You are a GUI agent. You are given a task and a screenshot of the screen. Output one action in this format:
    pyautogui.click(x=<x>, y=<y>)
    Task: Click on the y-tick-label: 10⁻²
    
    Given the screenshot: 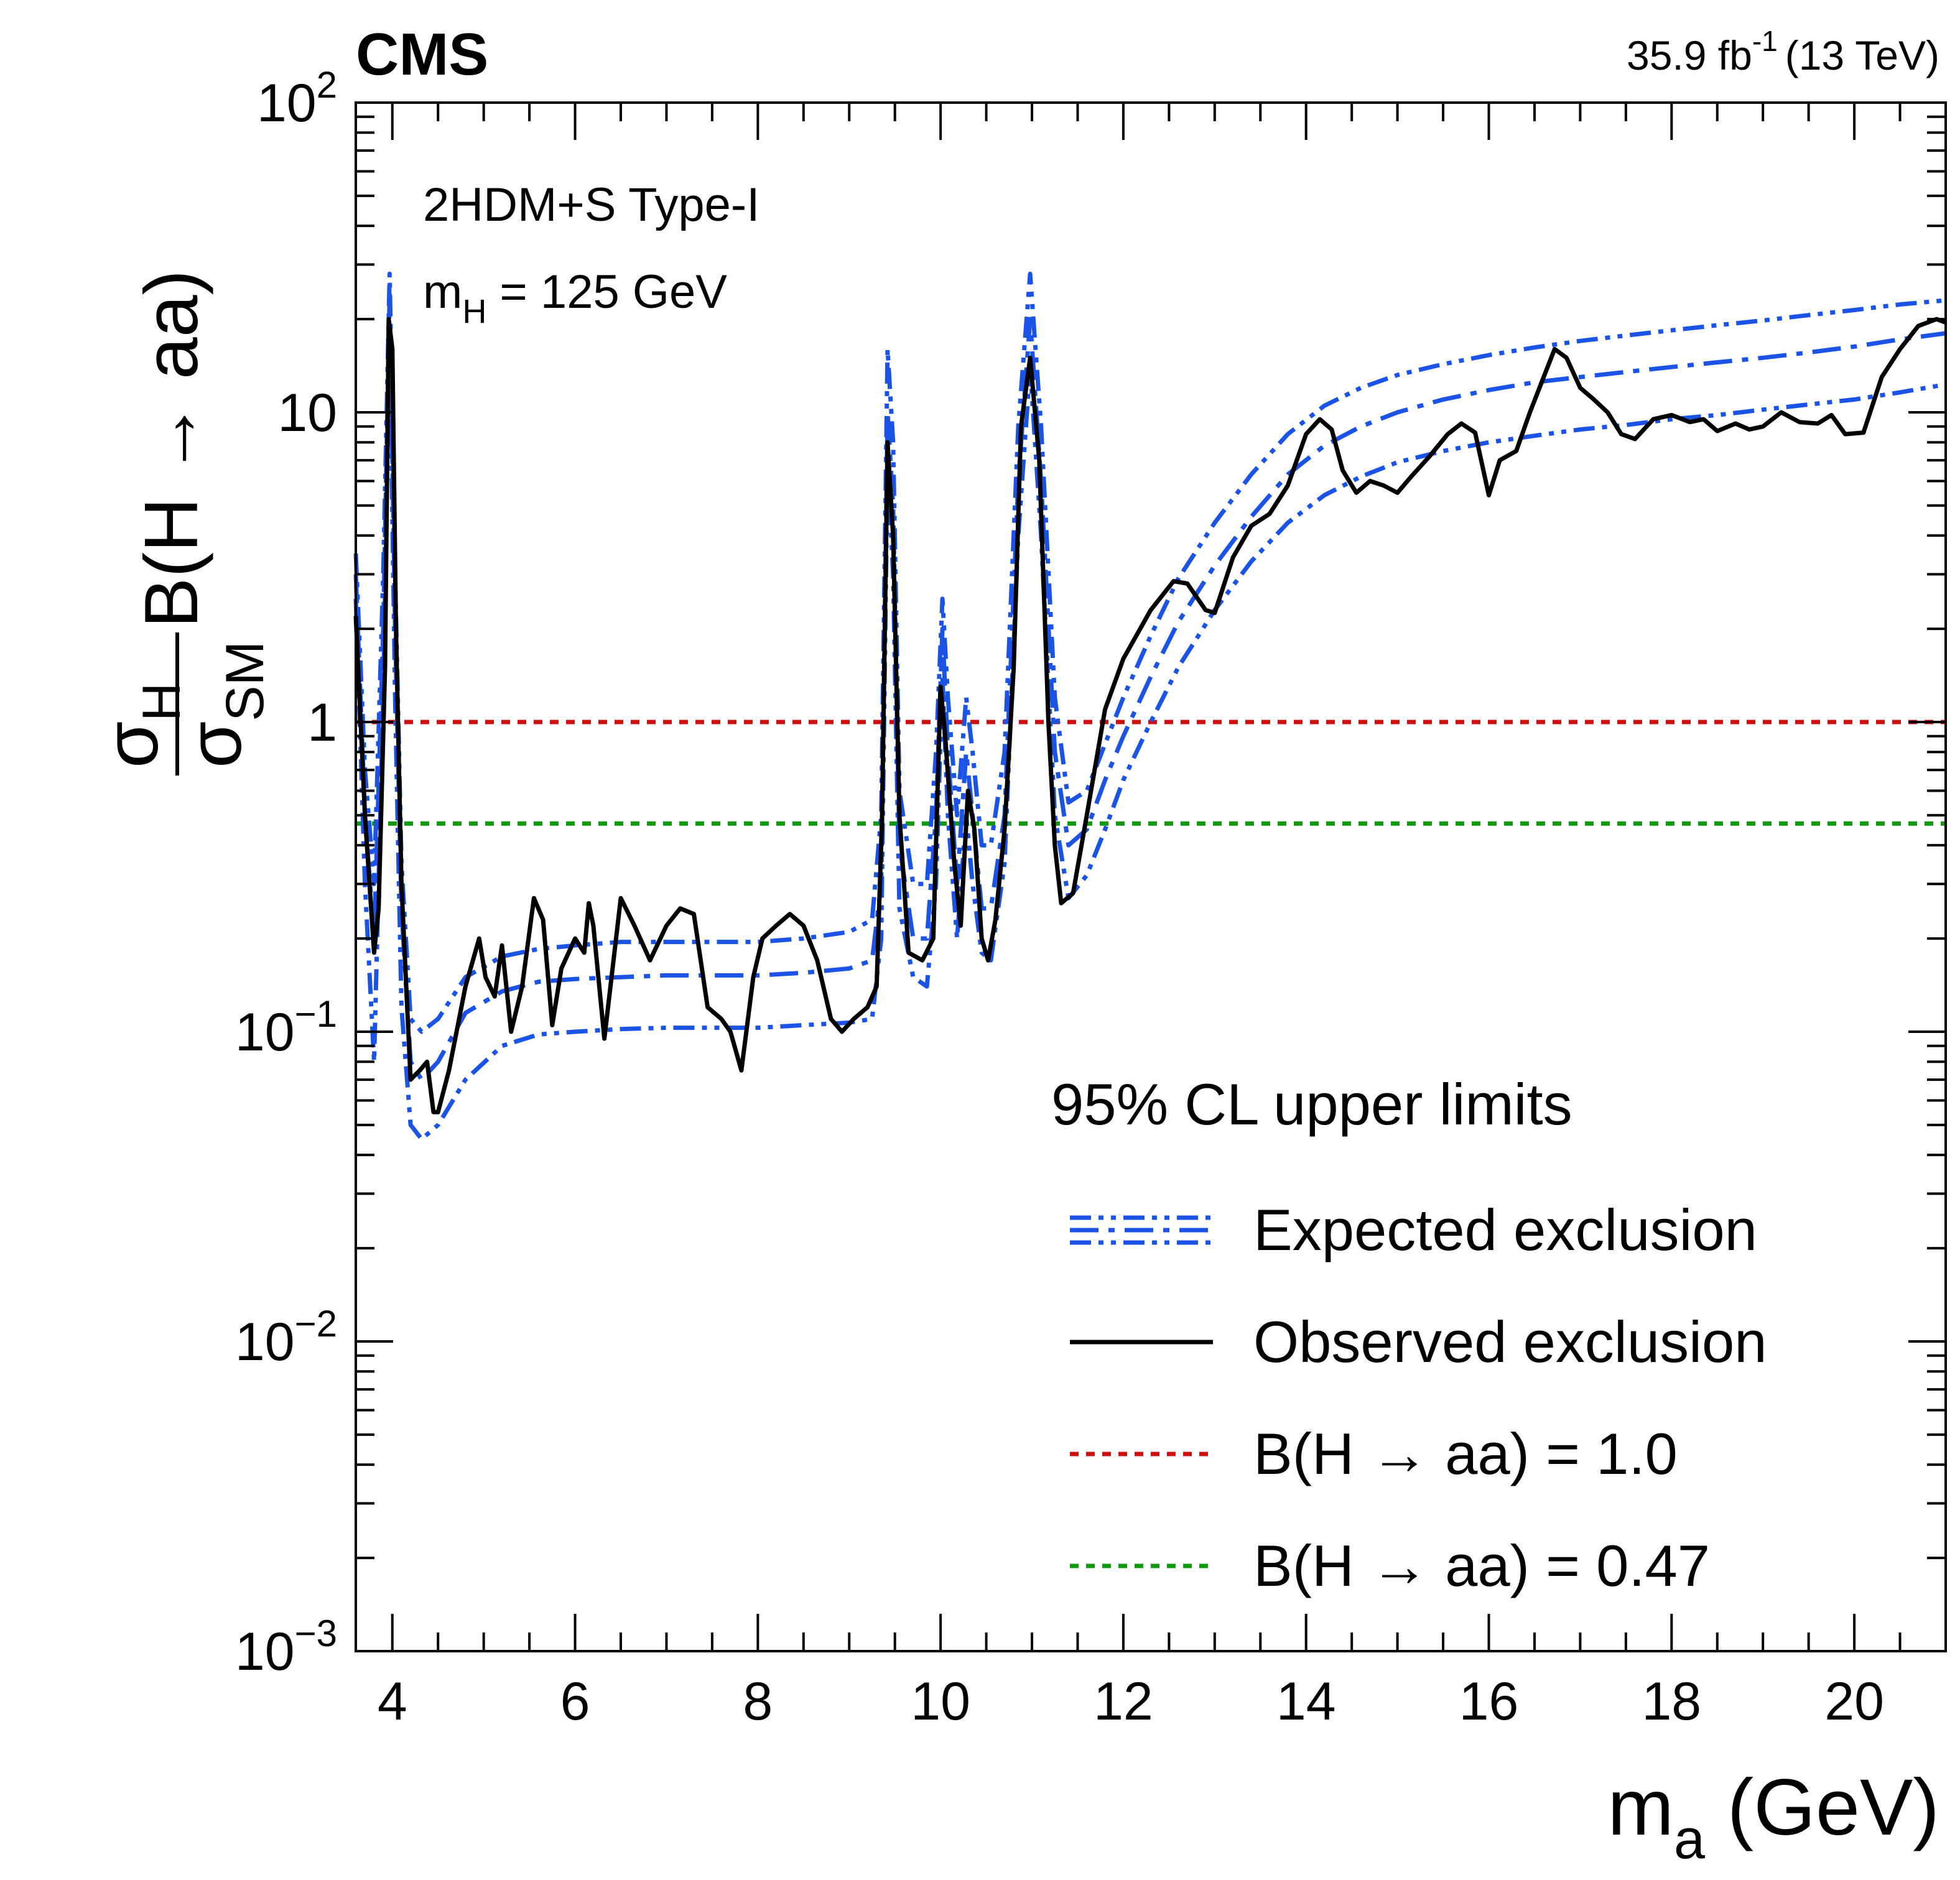 What is the action you would take?
    pyautogui.click(x=286, y=1337)
    